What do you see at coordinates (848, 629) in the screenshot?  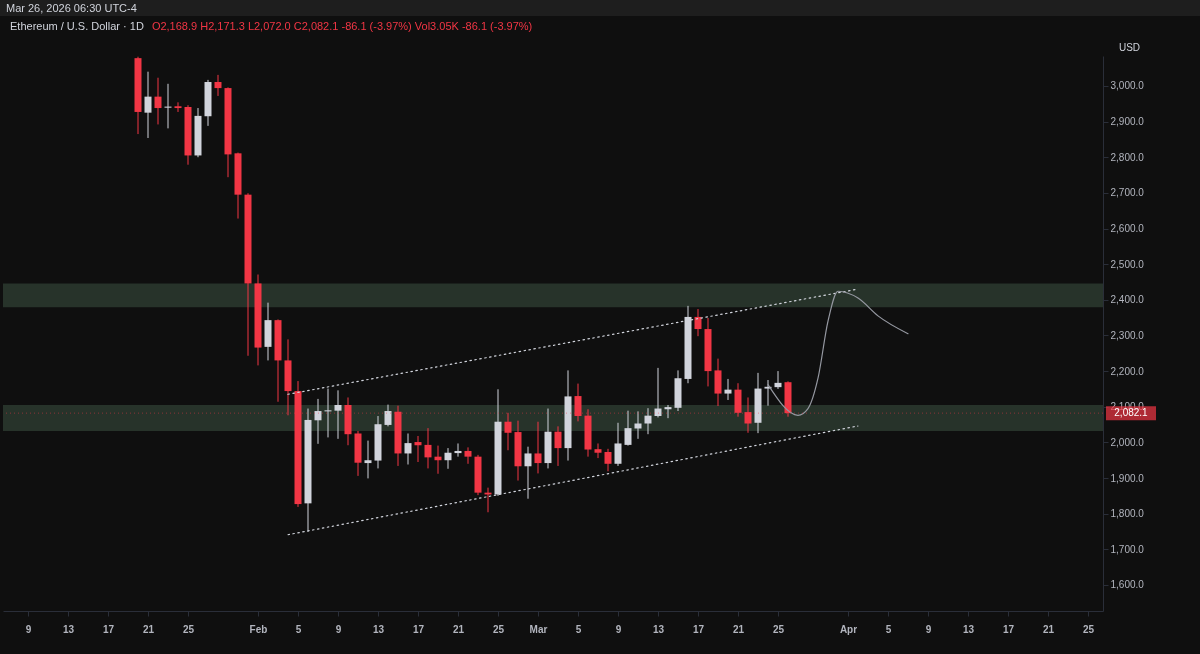 I see `x-tick-label: Apr` at bounding box center [848, 629].